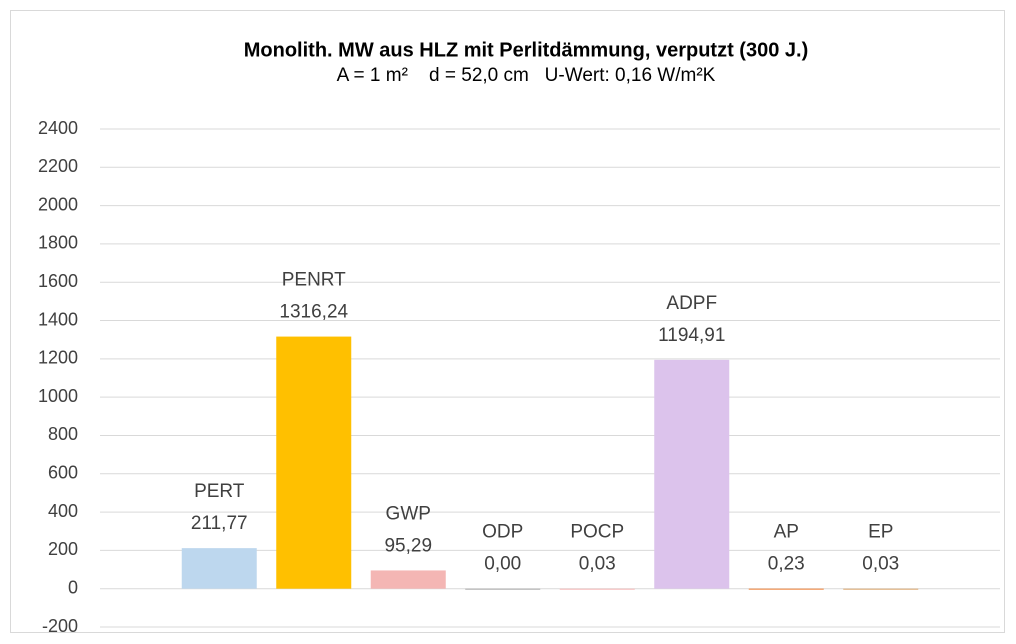 The image size is (1016, 644). What do you see at coordinates (58, 128) in the screenshot?
I see `y-tick-label: 2400` at bounding box center [58, 128].